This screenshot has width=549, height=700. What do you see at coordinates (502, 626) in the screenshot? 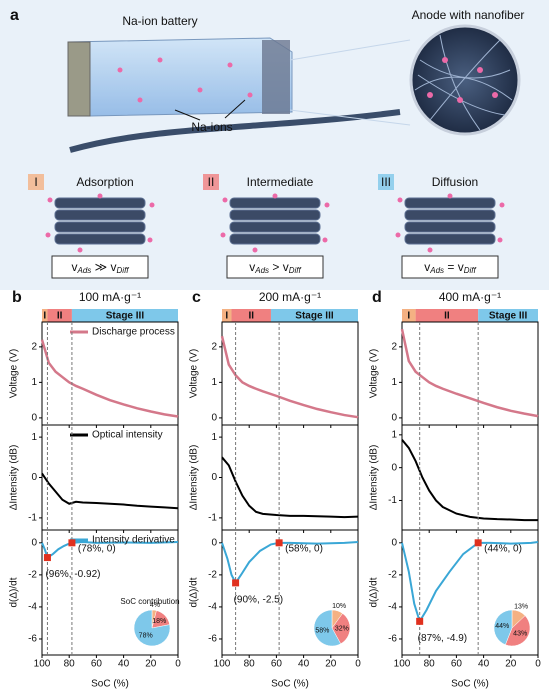
I see `pie-label: 44%` at bounding box center [502, 626].